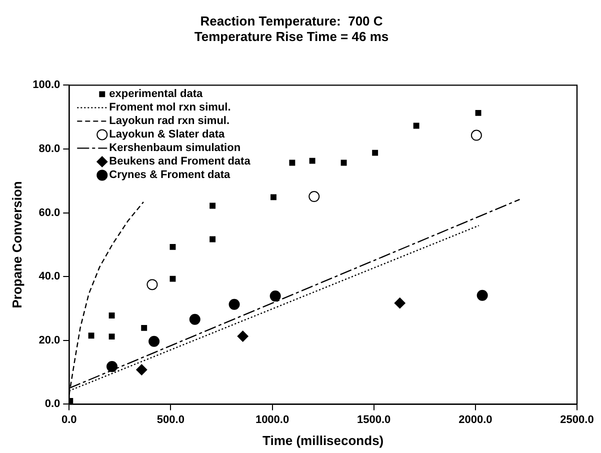  Describe the element at coordinates (49, 340) in the screenshot. I see `y-tick-label: 20.0` at that location.